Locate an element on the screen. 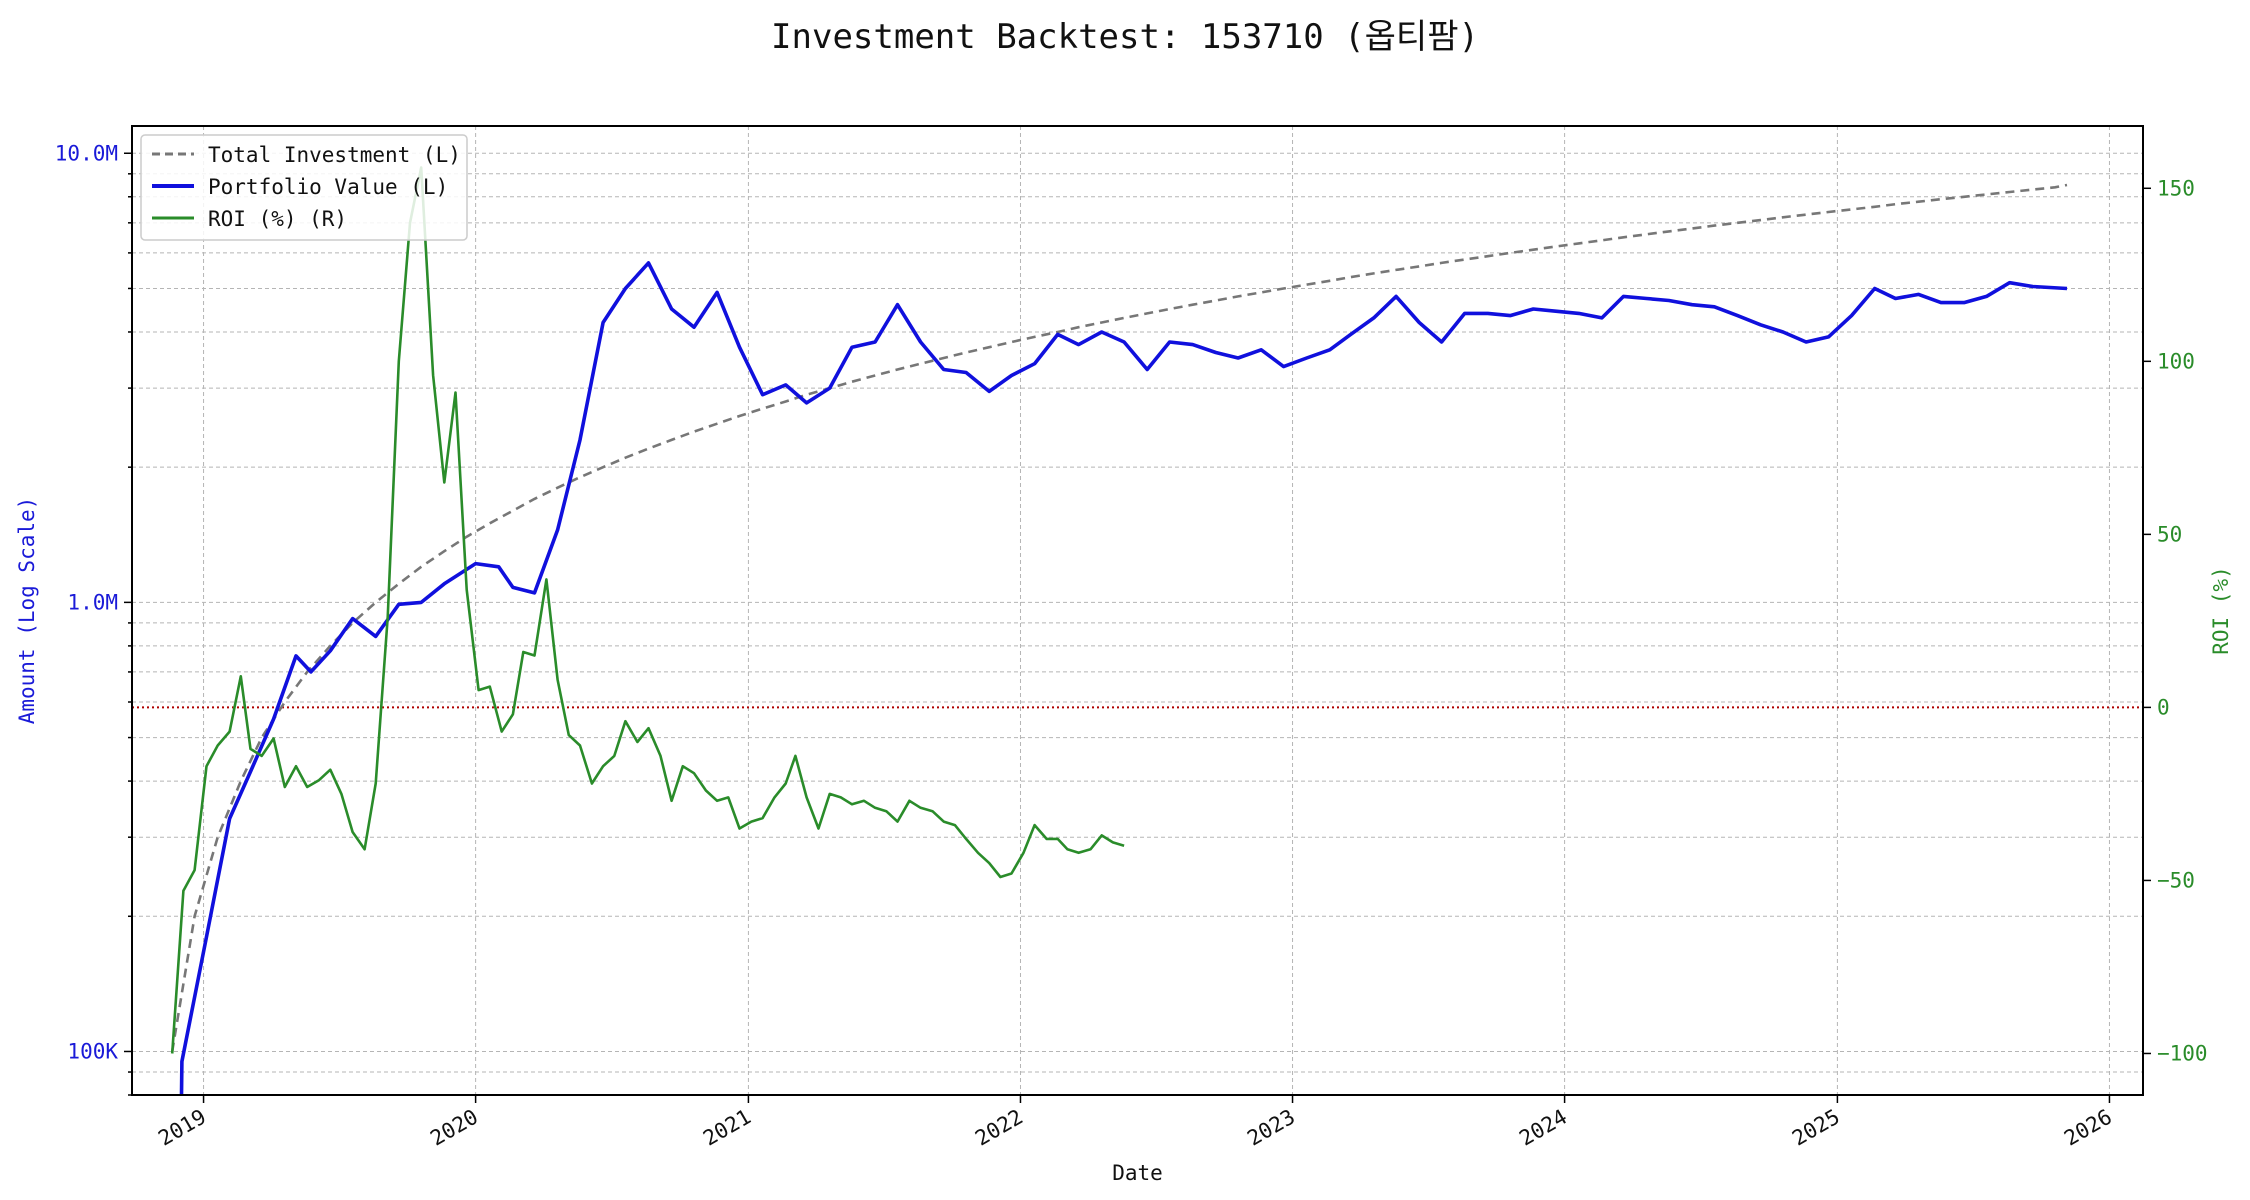  y-right-tick-label: −50 is located at coordinates (2176, 880).